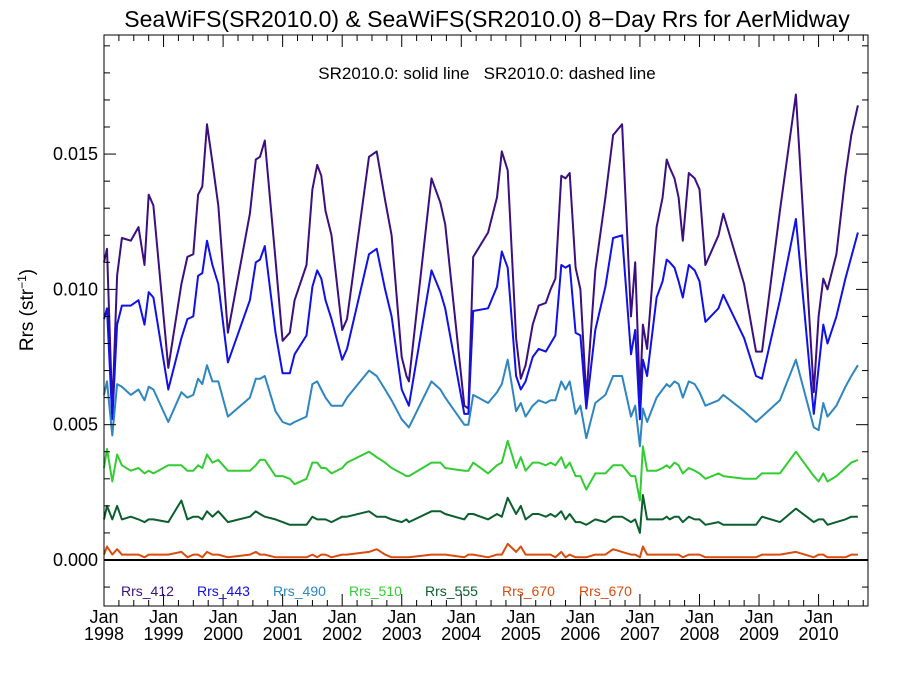 The width and height of the screenshot is (900, 675). I want to click on y-axis-label-close: ), so click(27, 272).